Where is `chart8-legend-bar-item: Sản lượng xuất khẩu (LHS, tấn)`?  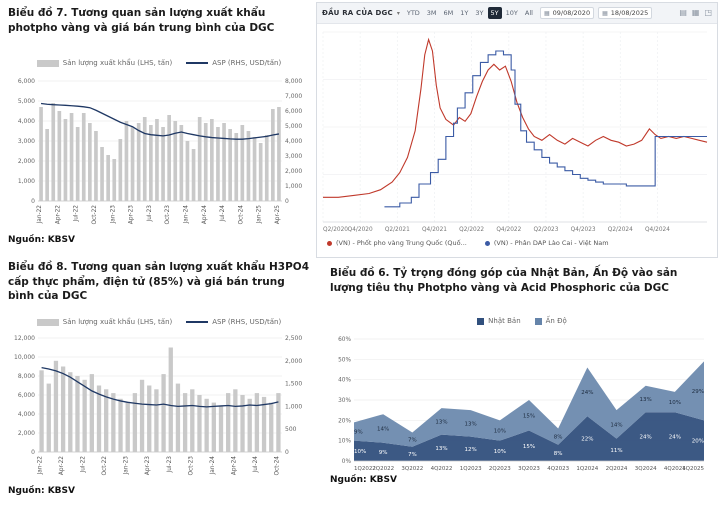
chart8-legend-bar-item: Sản lượng xuất khẩu (LHS, tấn) is located at coordinates (104, 322).